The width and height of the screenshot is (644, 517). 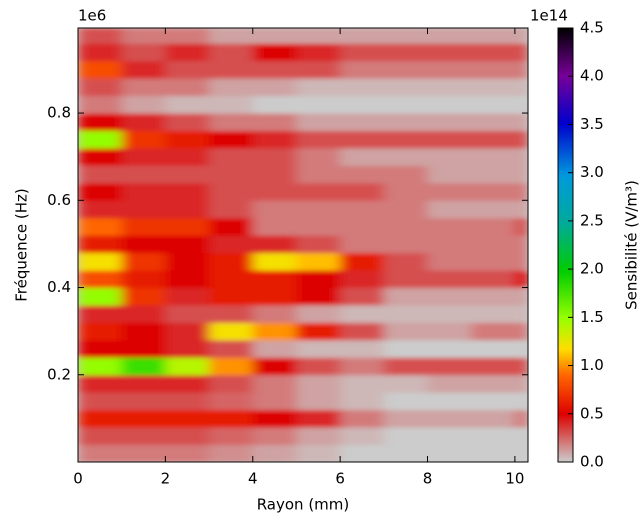 I want to click on colorbar-tick-label: 3.0, so click(x=592, y=172).